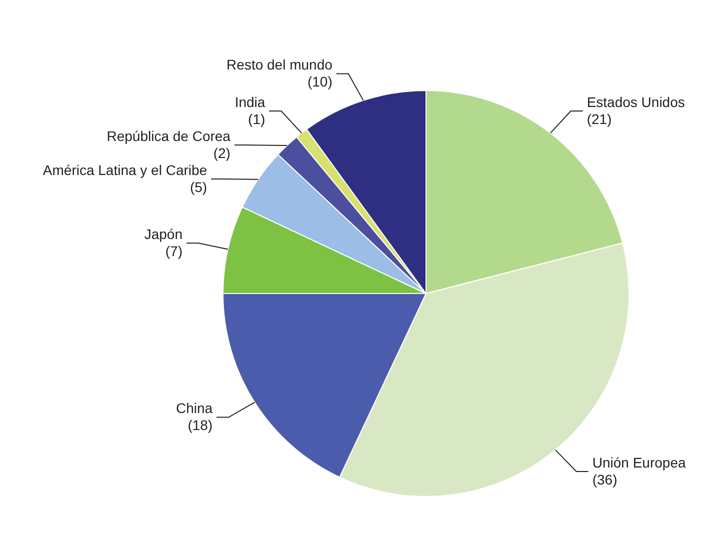  Describe the element at coordinates (635, 102) in the screenshot. I see `slice-label: Estados Unidos` at that location.